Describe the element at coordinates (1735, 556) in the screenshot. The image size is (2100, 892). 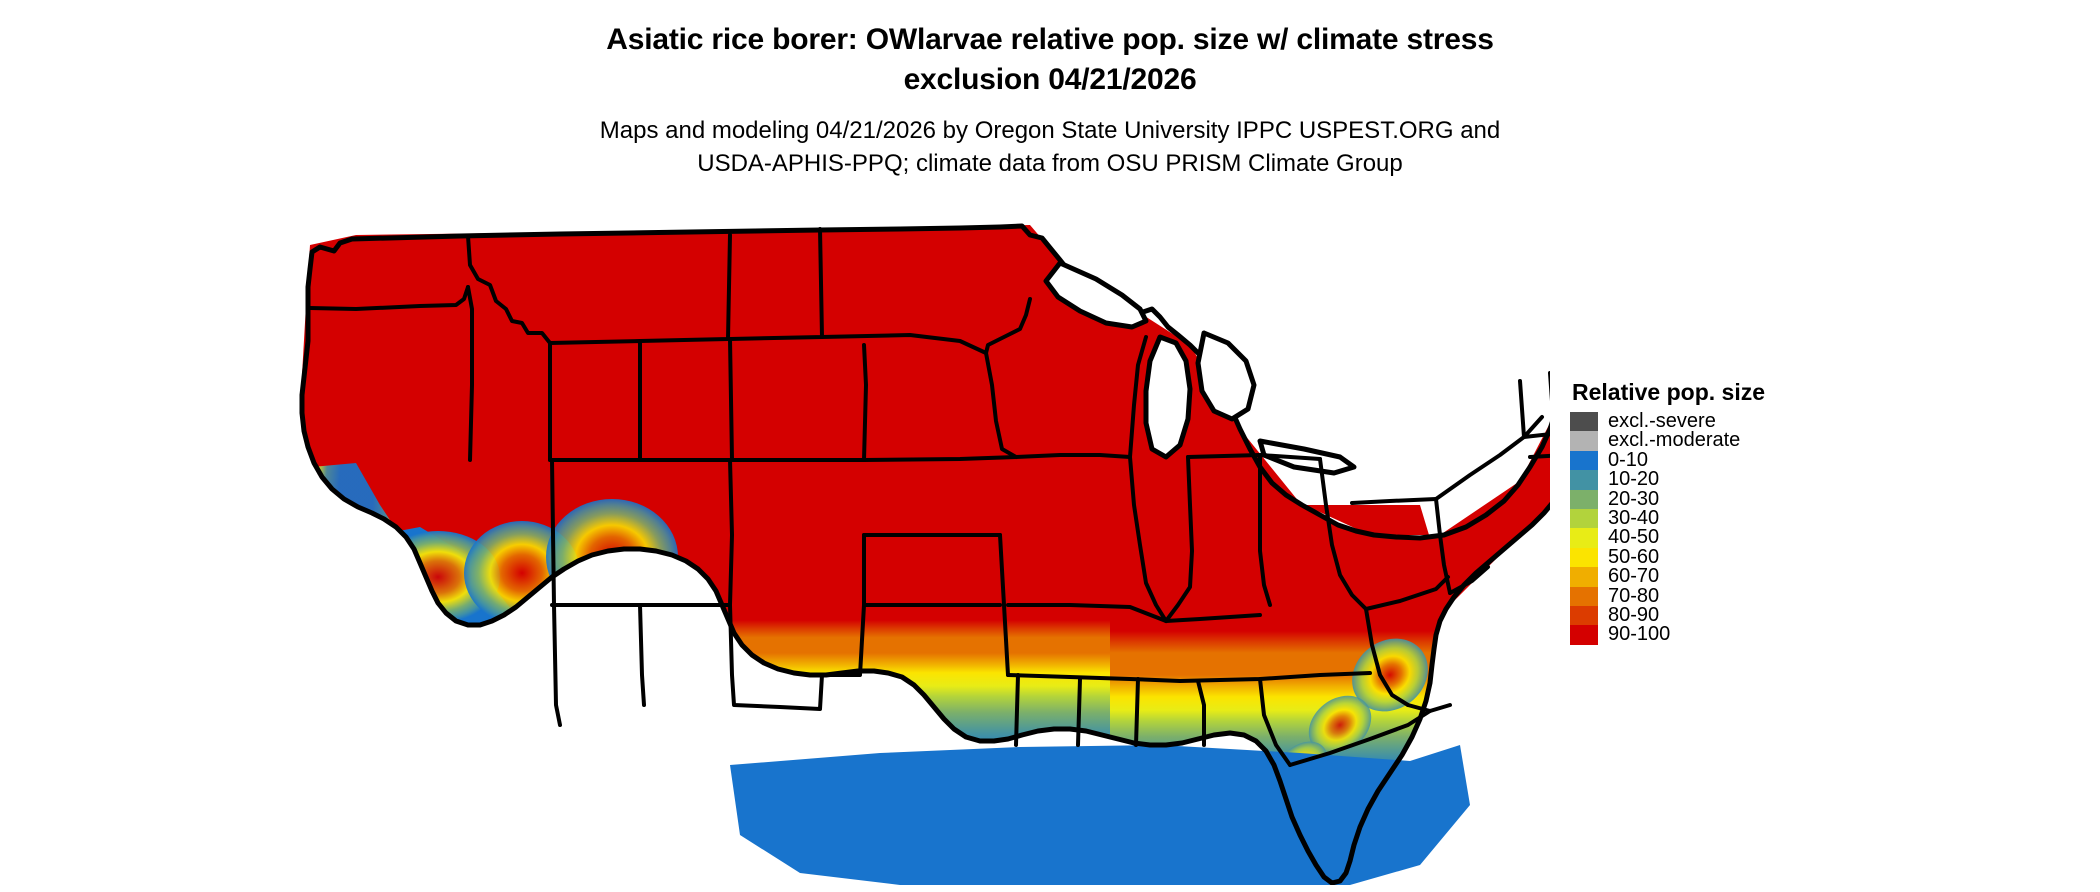
I see `legend-item: 50-60` at that location.